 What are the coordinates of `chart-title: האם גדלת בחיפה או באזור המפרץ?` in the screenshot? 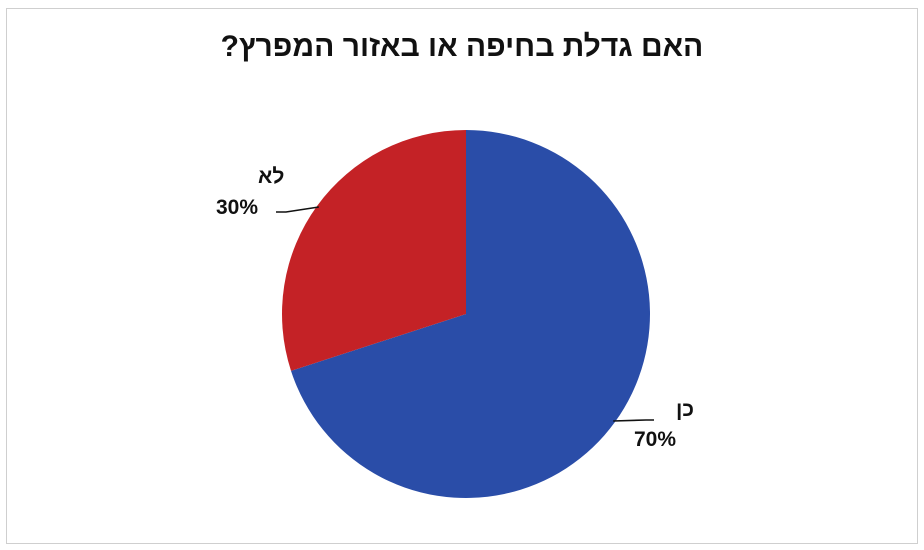 It's located at (462, 46).